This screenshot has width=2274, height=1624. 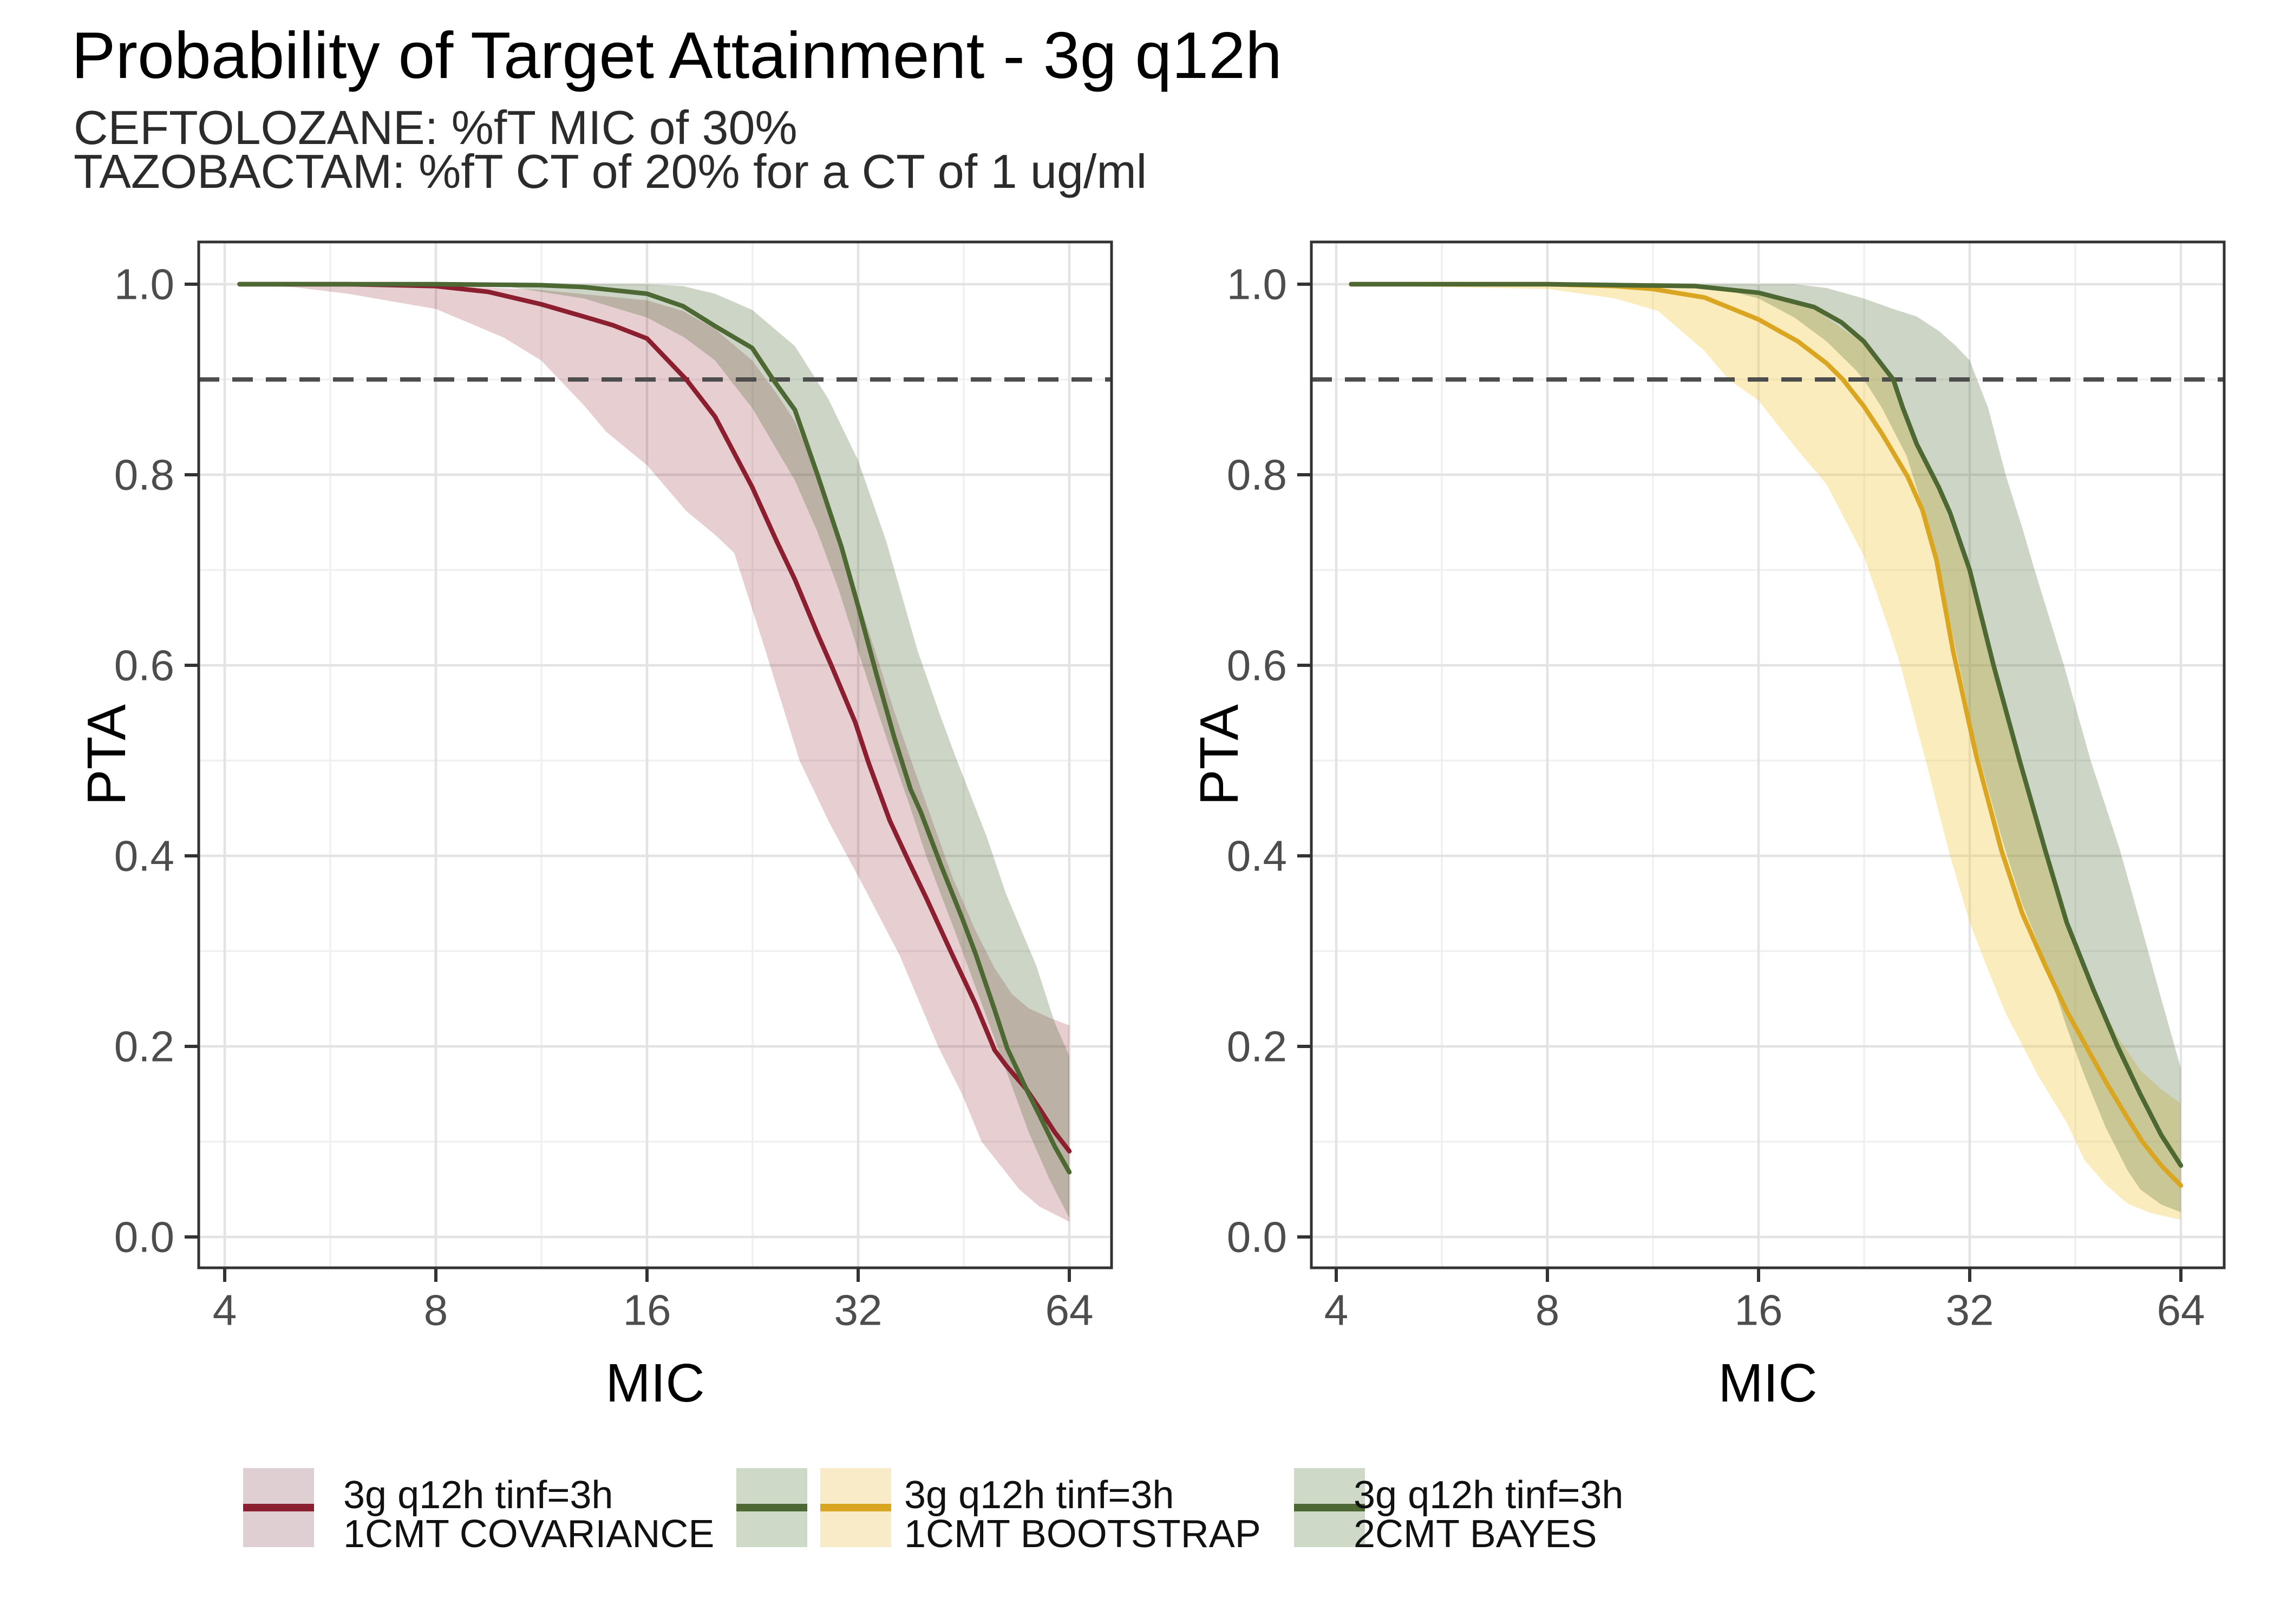 I want to click on subtitle-ceftolozane: CEFTOLOZANE: %fT MIC of 30%, so click(x=436, y=128).